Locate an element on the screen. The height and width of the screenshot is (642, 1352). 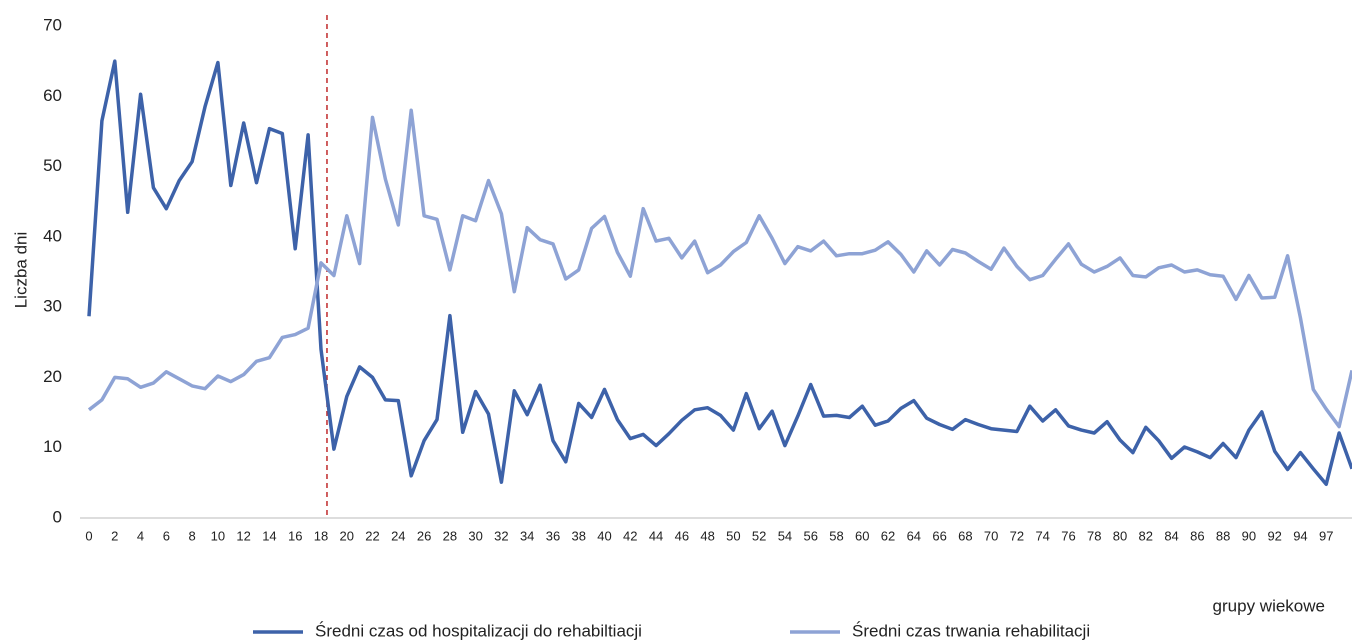
y-tick-label: 20 is located at coordinates (52, 376).